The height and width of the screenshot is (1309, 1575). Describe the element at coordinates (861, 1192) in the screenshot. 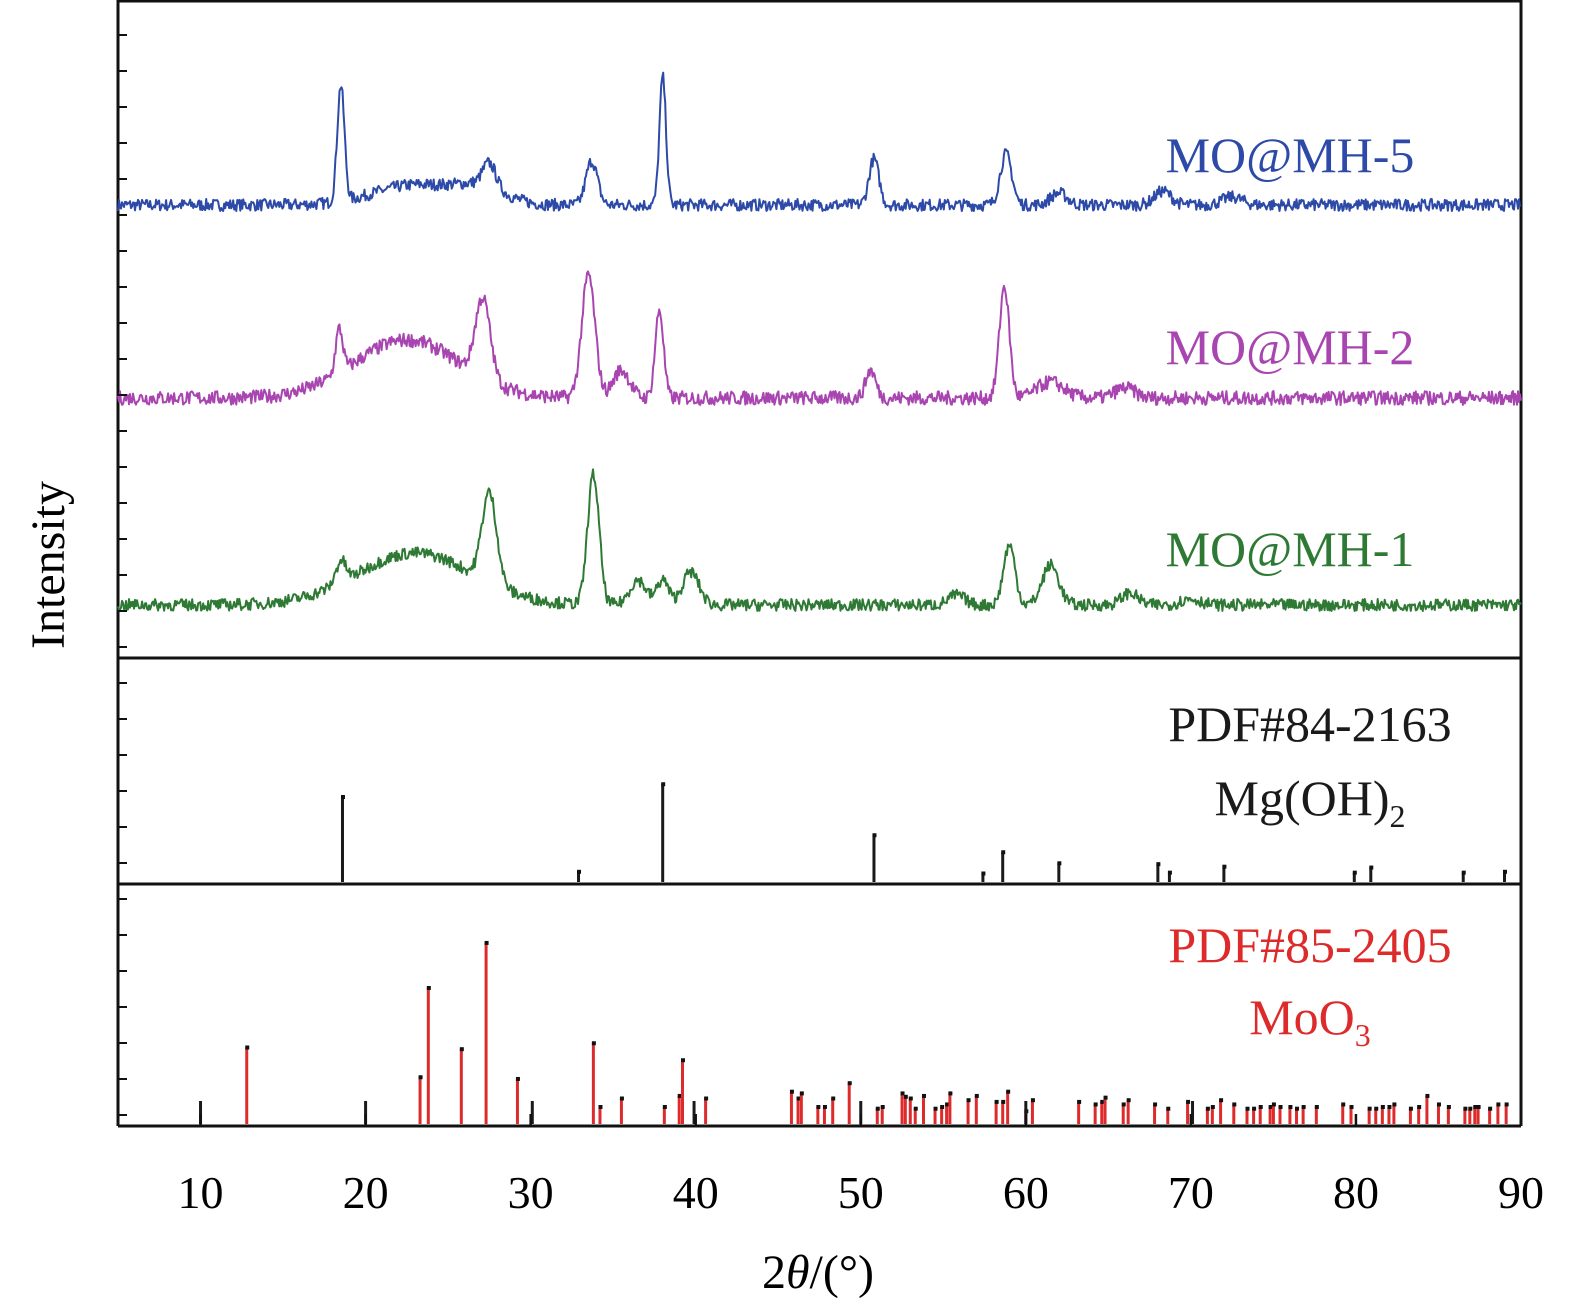

I see `x-tick-label: 50` at that location.